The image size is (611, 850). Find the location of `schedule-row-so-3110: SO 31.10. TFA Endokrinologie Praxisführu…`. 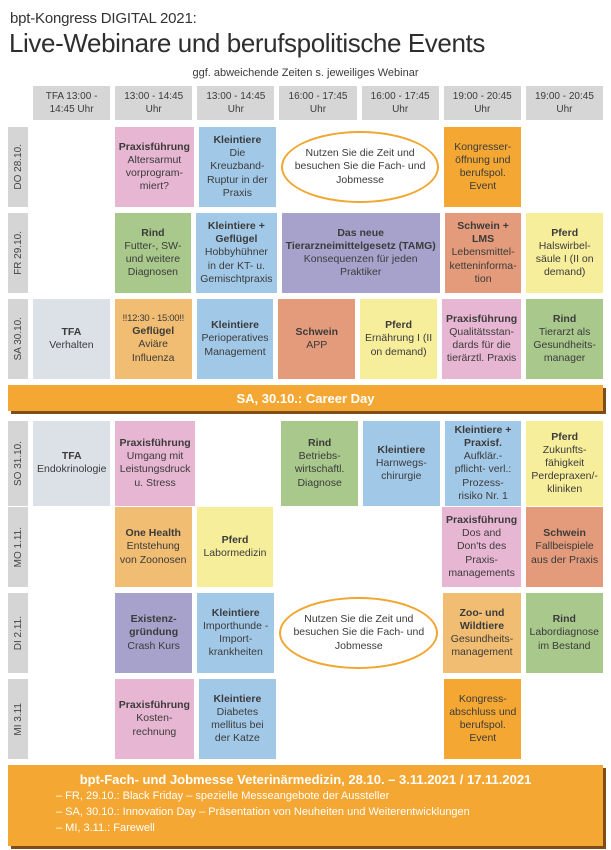

schedule-row-so-3110: SO 31.10. TFA Endokrinologie Praxisführu… is located at coordinates (305, 463).